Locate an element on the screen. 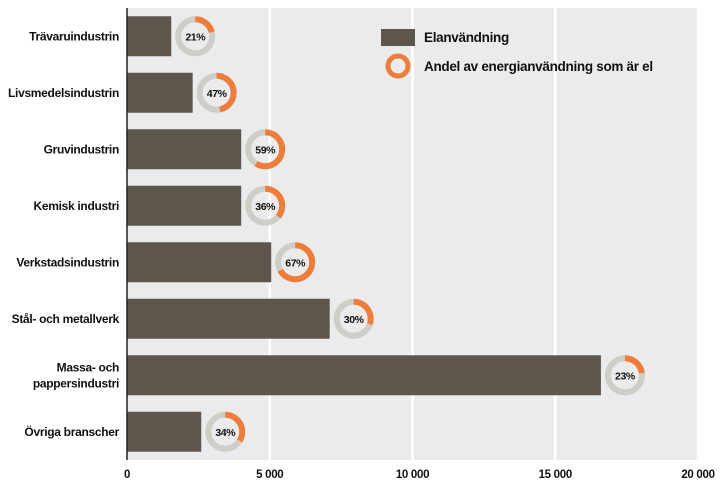 The height and width of the screenshot is (486, 722). category-label: Stål- och metallverk is located at coordinates (66, 319).